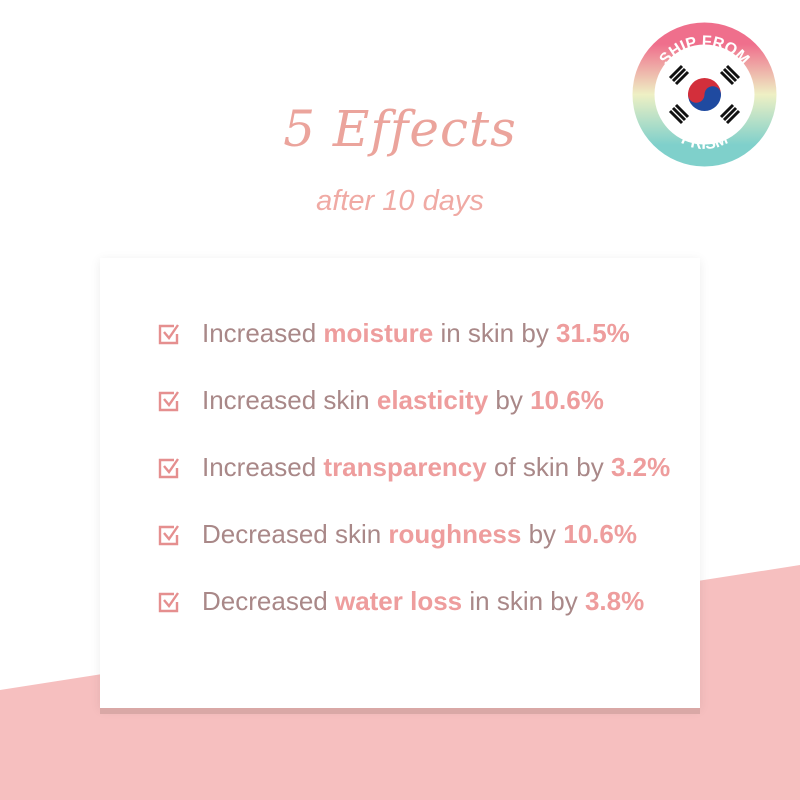 The height and width of the screenshot is (800, 800). Describe the element at coordinates (400, 129) in the screenshot. I see `page-title: 5 Effects` at that location.